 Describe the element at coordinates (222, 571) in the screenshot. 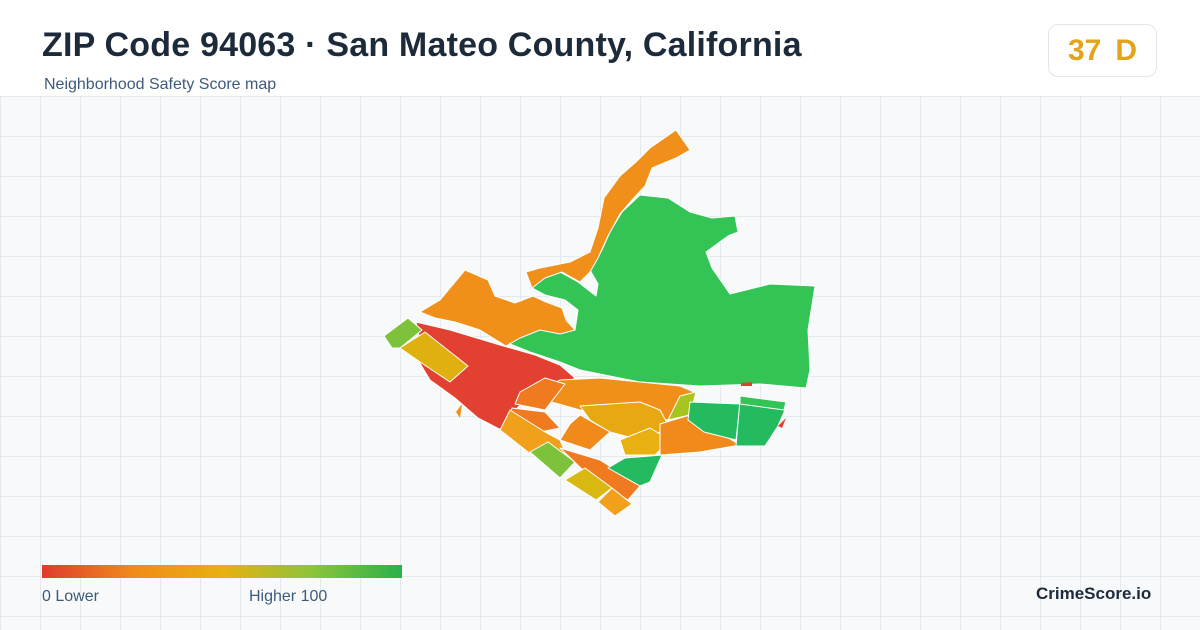

I see `legend-gradient-bar` at that location.